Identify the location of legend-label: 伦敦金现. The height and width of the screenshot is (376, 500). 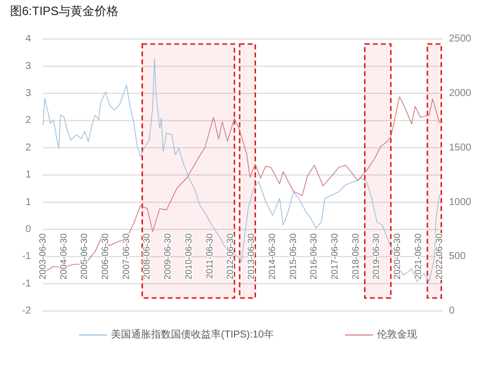
(397, 334).